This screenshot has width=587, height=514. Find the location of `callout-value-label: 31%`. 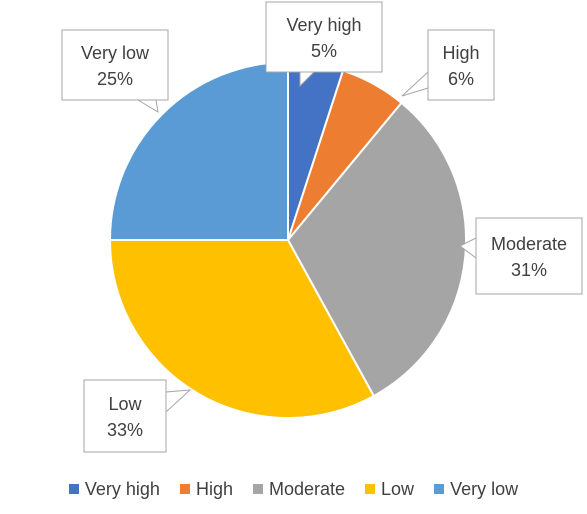

callout-value-label: 31% is located at coordinates (529, 270).